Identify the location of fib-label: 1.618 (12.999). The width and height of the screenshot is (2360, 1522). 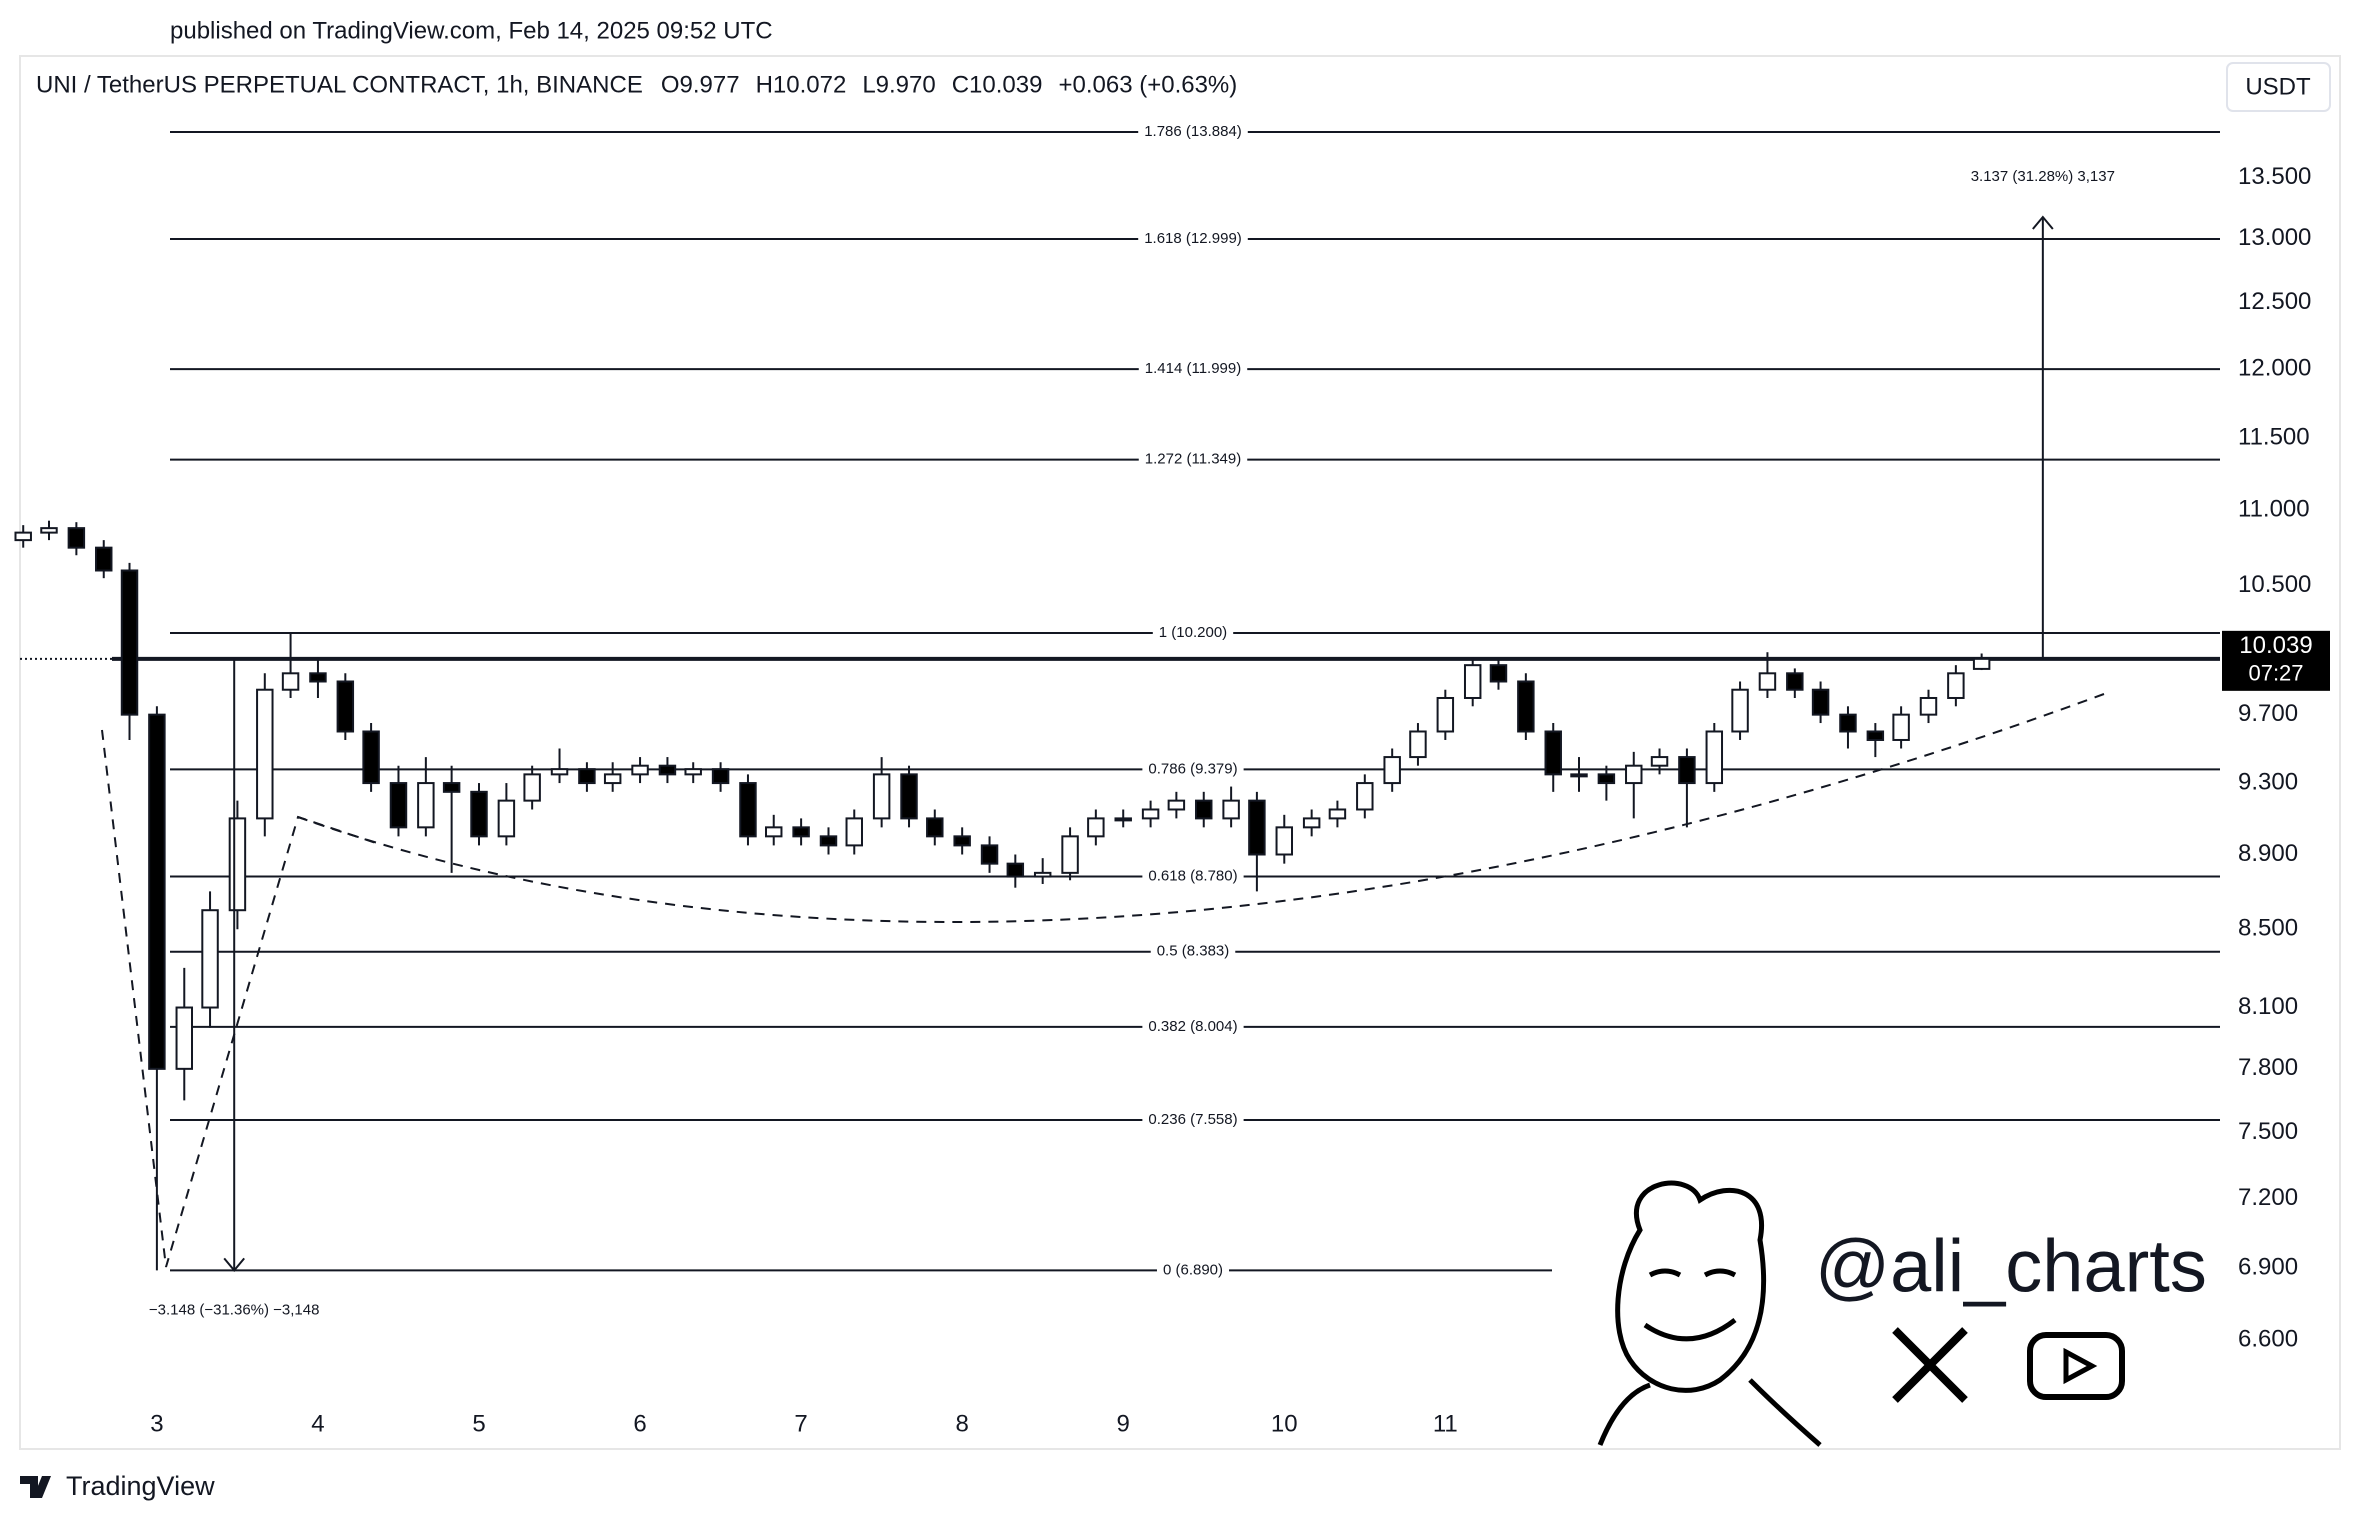
(1193, 238).